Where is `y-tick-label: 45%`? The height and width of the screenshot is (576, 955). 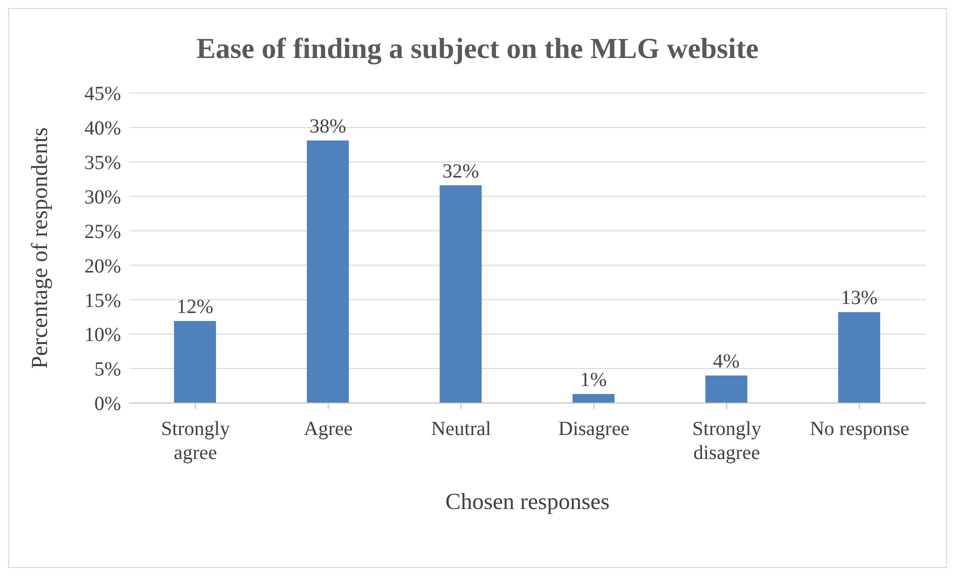
y-tick-label: 45% is located at coordinates (102, 94).